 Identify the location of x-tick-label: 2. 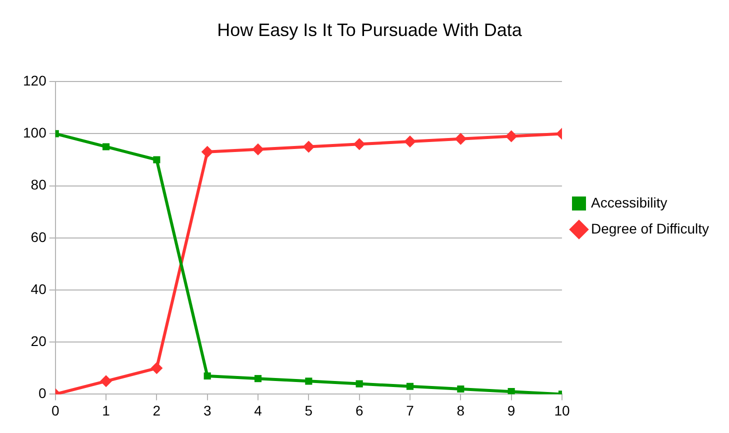
(156, 410).